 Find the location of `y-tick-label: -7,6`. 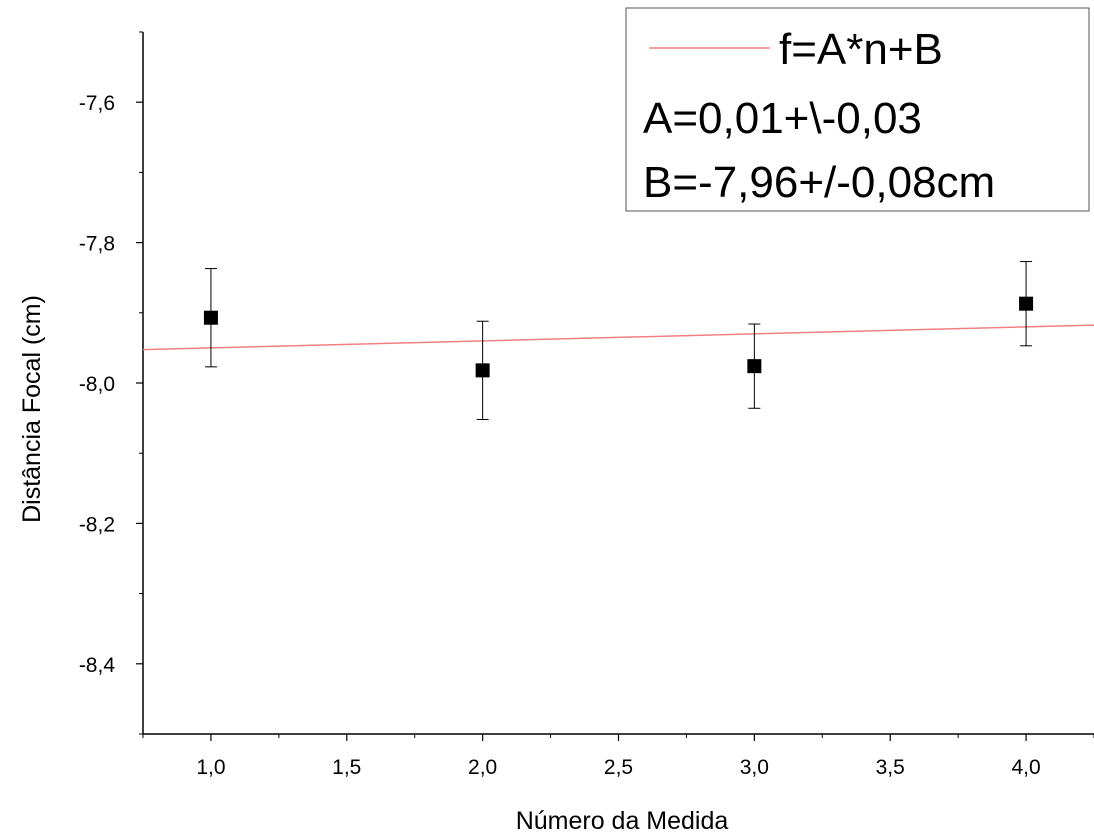

y-tick-label: -7,6 is located at coordinates (97, 103).